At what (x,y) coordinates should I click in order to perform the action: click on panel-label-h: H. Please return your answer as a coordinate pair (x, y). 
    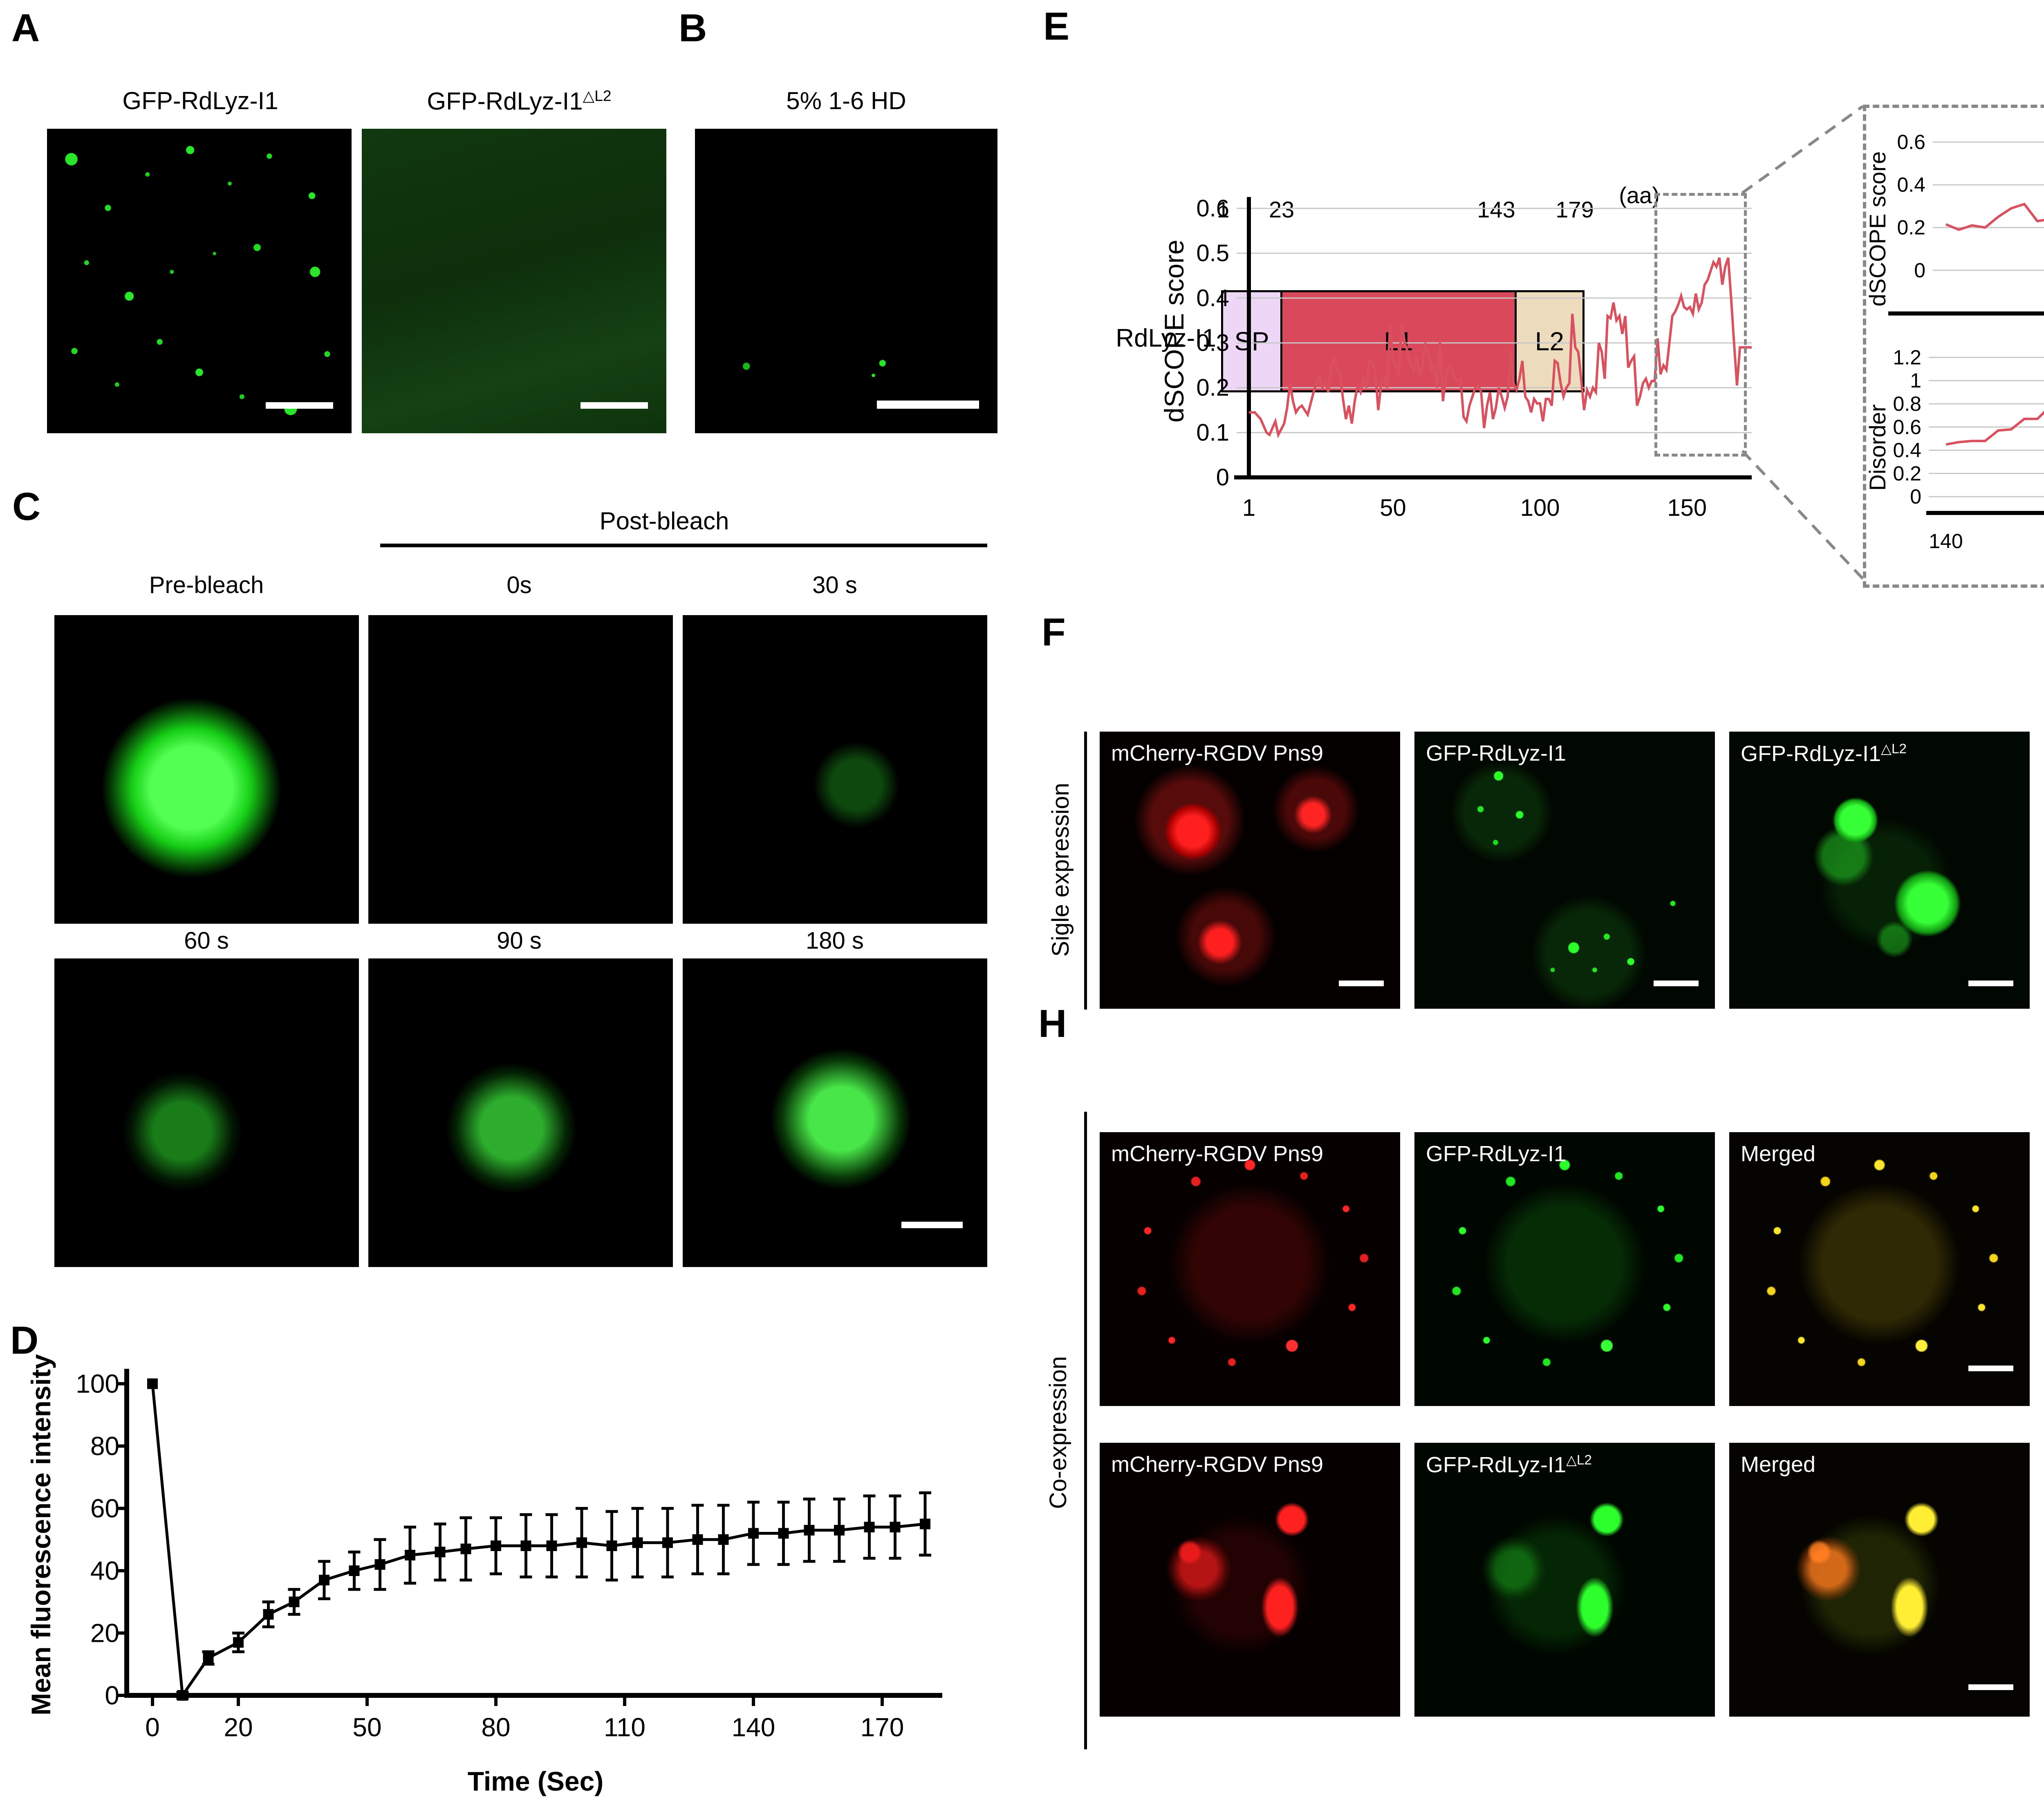
    Looking at the image, I should click on (1052, 1024).